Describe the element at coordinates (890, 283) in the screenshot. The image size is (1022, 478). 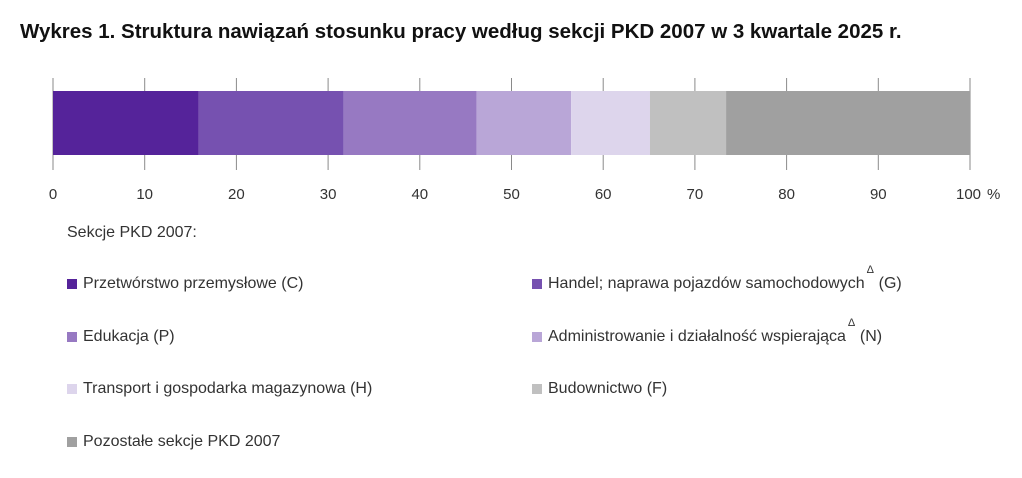
I see `legend-label-suffix: (G)` at that location.